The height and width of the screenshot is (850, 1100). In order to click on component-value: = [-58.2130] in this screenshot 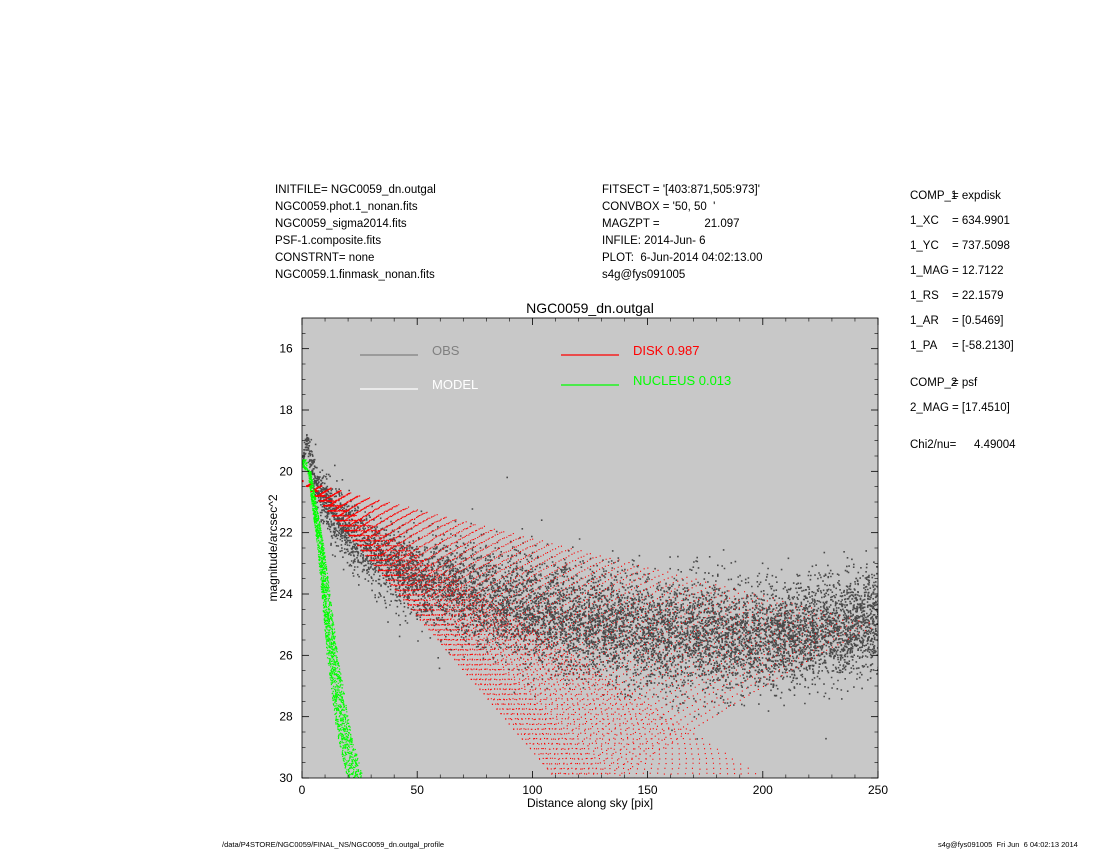, I will do `click(983, 346)`.